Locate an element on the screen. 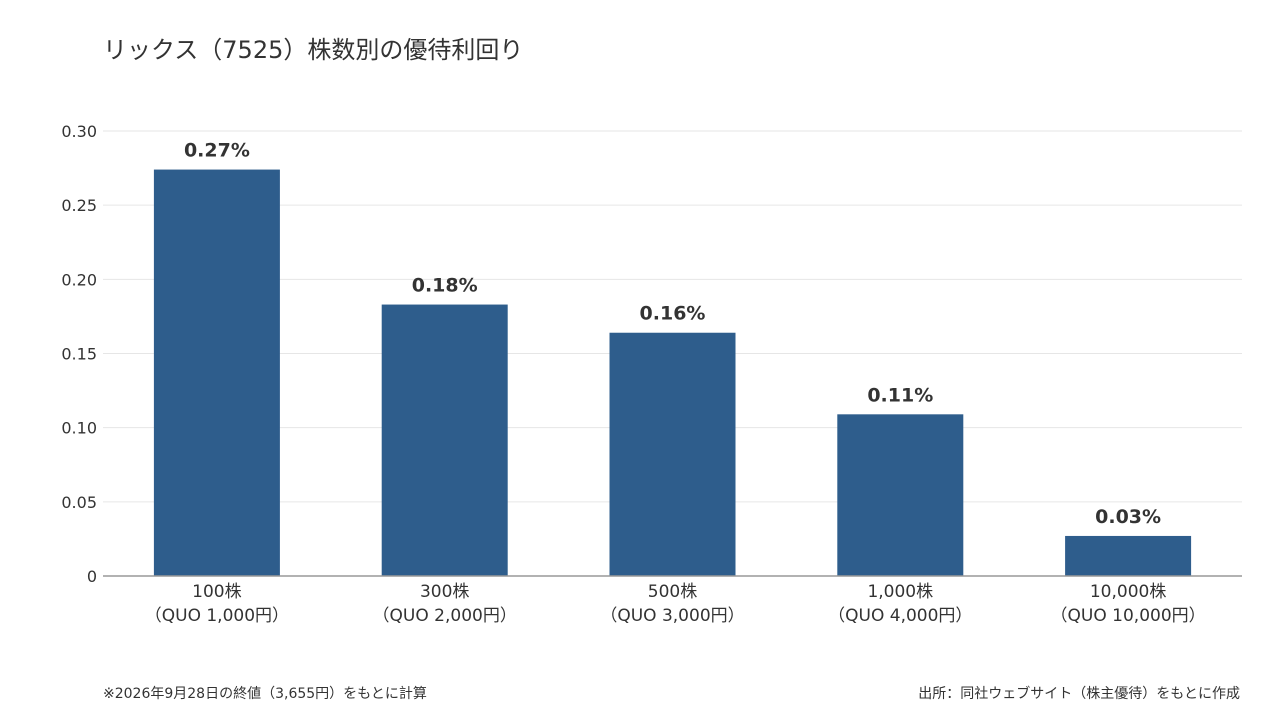 This screenshot has height=720, width=1280. chart-title: リックス（7525）株数別の優待利回り is located at coordinates (313, 50).